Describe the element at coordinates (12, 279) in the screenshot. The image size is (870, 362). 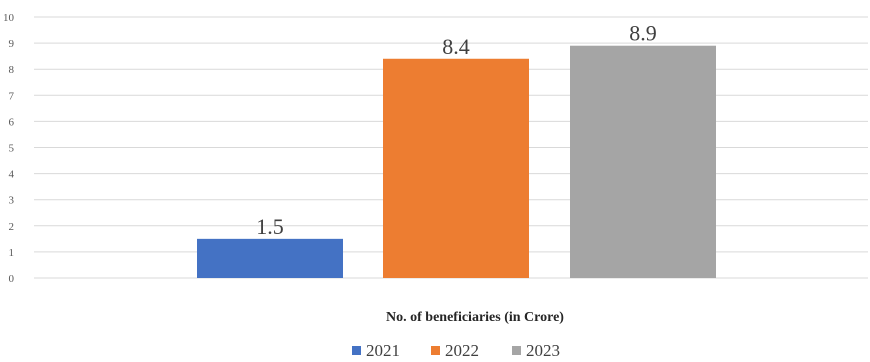
I see `y-tick-label: 0` at that location.